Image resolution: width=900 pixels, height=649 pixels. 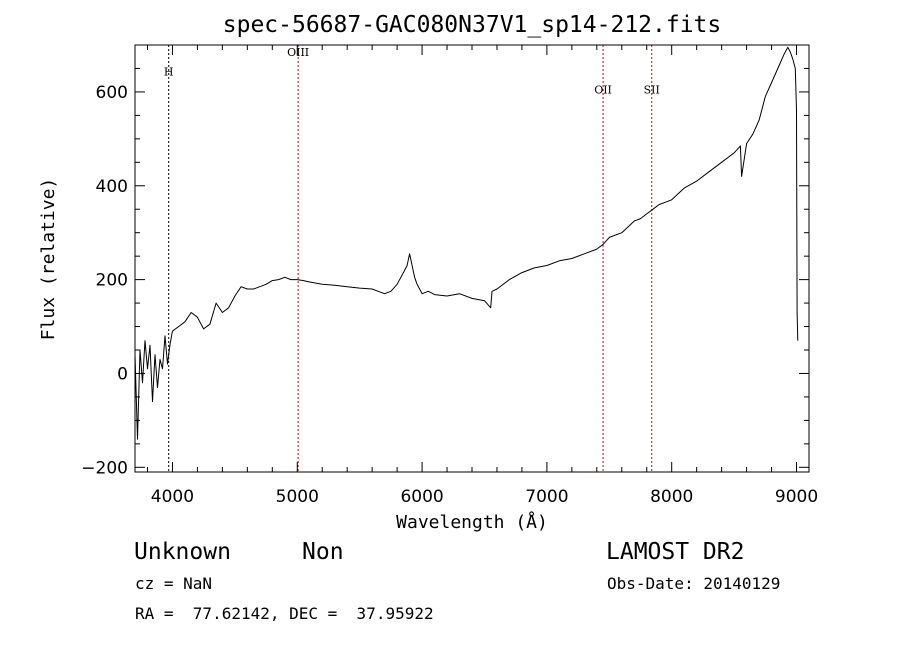 I want to click on survey-name: LAMOST DR2, so click(x=675, y=552).